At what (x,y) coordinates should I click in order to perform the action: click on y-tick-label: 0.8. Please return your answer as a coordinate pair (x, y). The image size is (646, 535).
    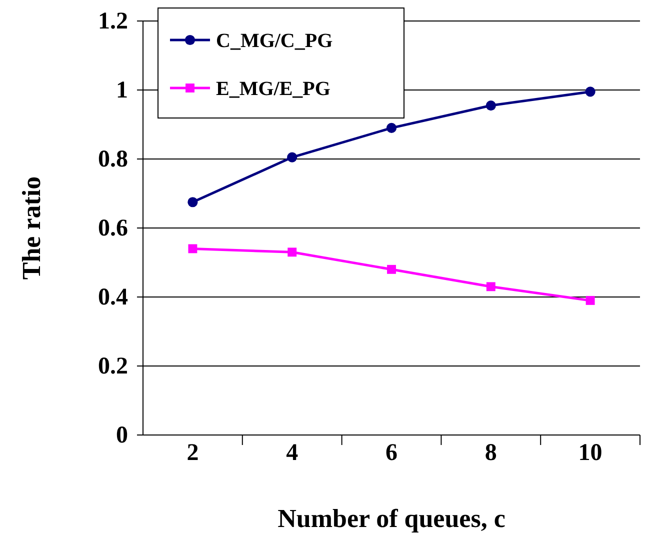
    Looking at the image, I should click on (113, 159).